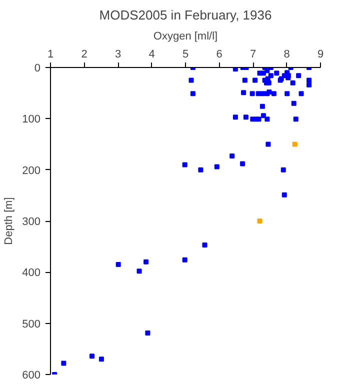 The height and width of the screenshot is (384, 338). Describe the element at coordinates (84, 54) in the screenshot. I see `x-tick-label: 2` at that location.